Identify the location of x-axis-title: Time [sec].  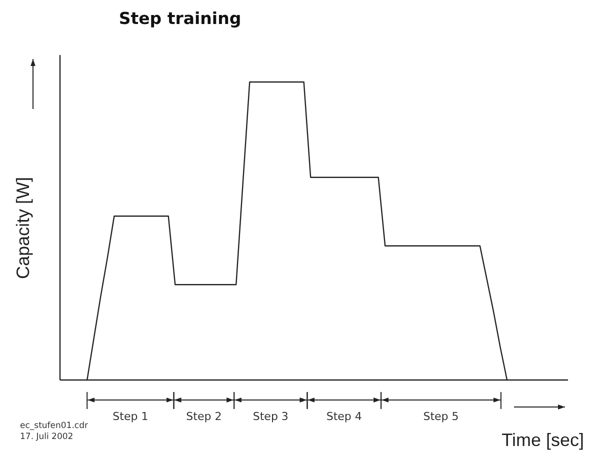
(543, 440).